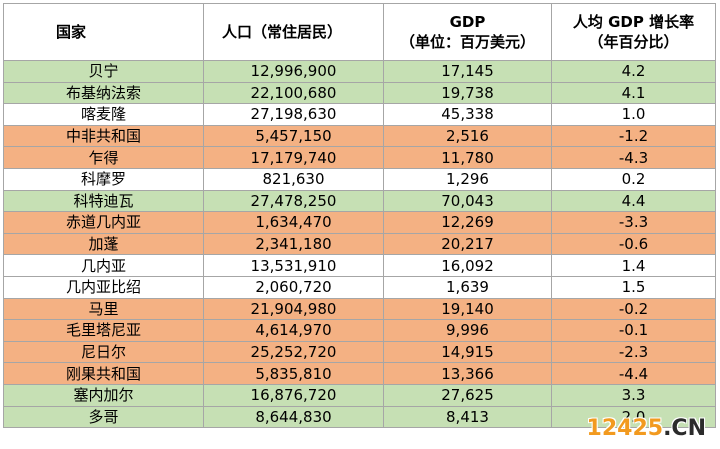 The width and height of the screenshot is (720, 449). I want to click on table-row: 几内亚比绍 2,060,720 1,639 1.5, so click(359, 287).